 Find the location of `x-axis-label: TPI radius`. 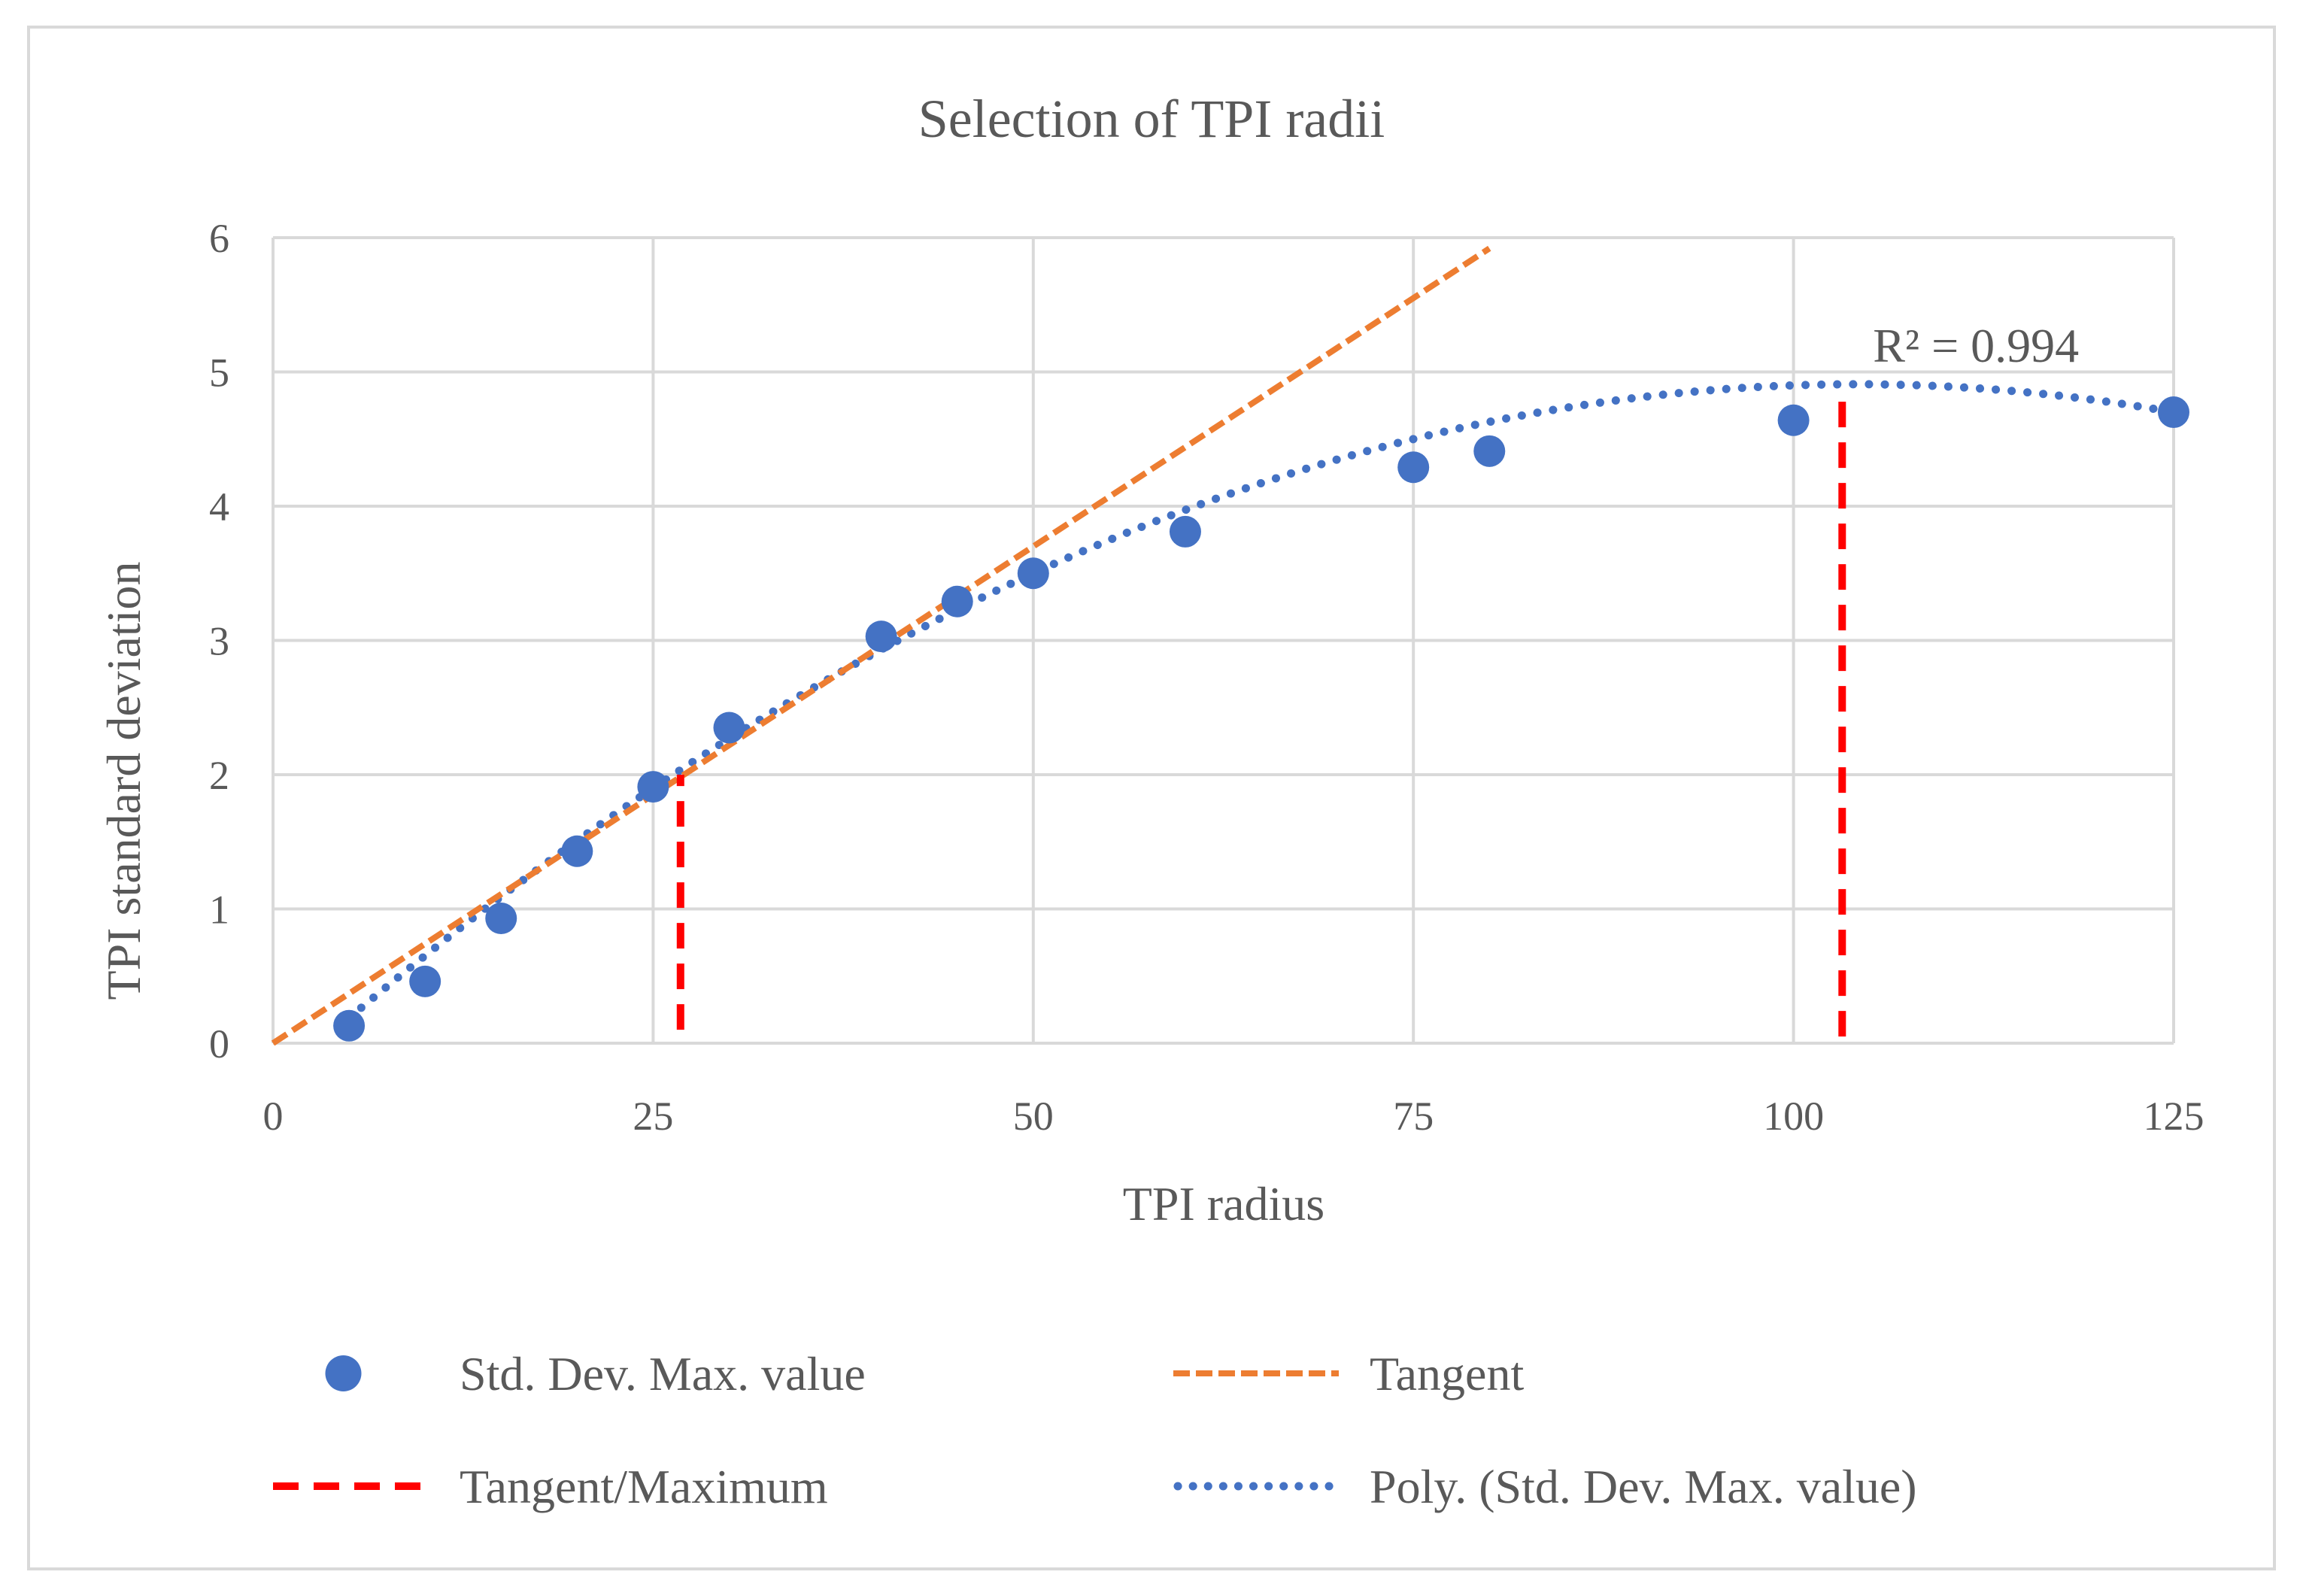

x-axis-label: TPI radius is located at coordinates (1223, 1203).